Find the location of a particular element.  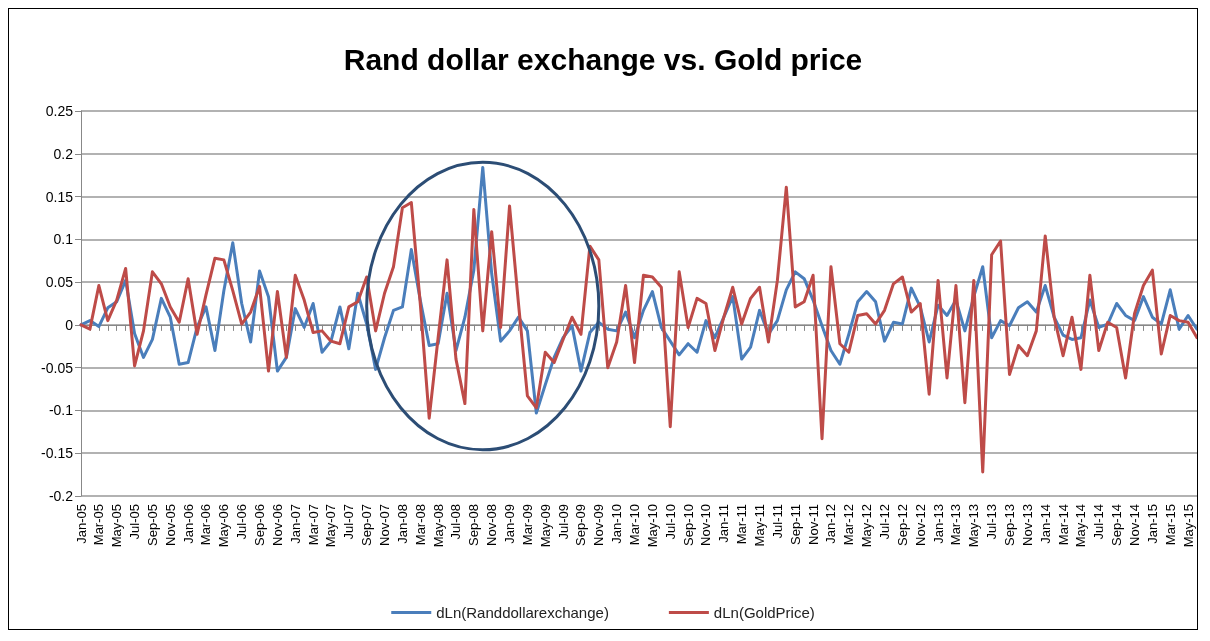

y-tick-label: -0.15 is located at coordinates (57, 453).